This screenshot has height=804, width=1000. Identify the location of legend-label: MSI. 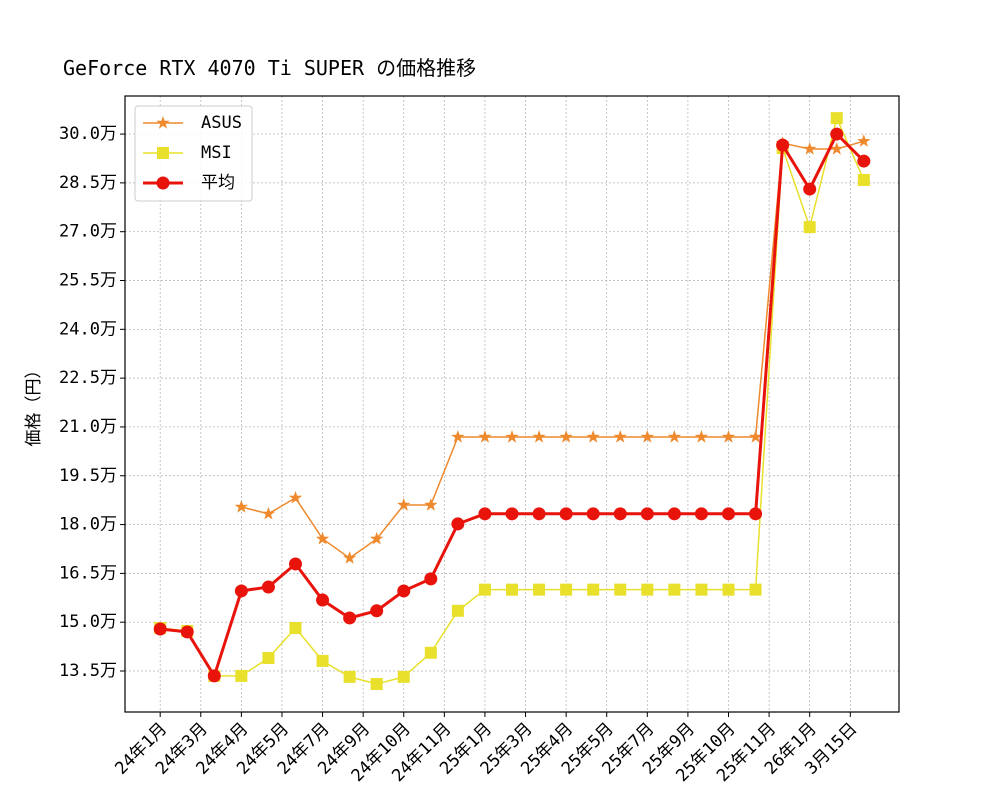
(216, 153).